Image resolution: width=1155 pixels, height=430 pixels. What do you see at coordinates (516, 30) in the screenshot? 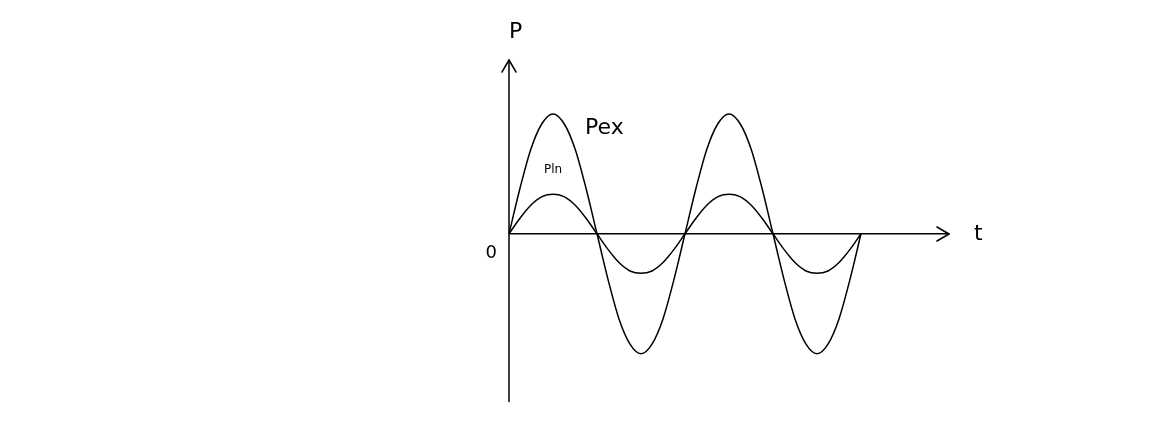
I see `y-axis-title: P` at bounding box center [516, 30].